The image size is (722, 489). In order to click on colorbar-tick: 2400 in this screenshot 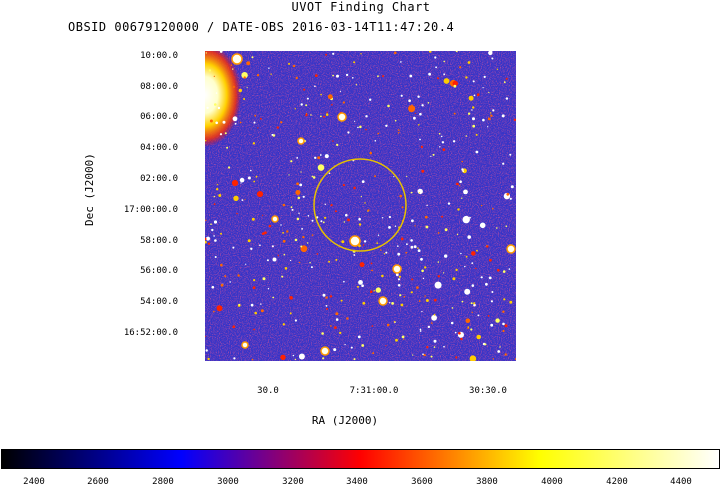, I will do `click(34, 482)`.